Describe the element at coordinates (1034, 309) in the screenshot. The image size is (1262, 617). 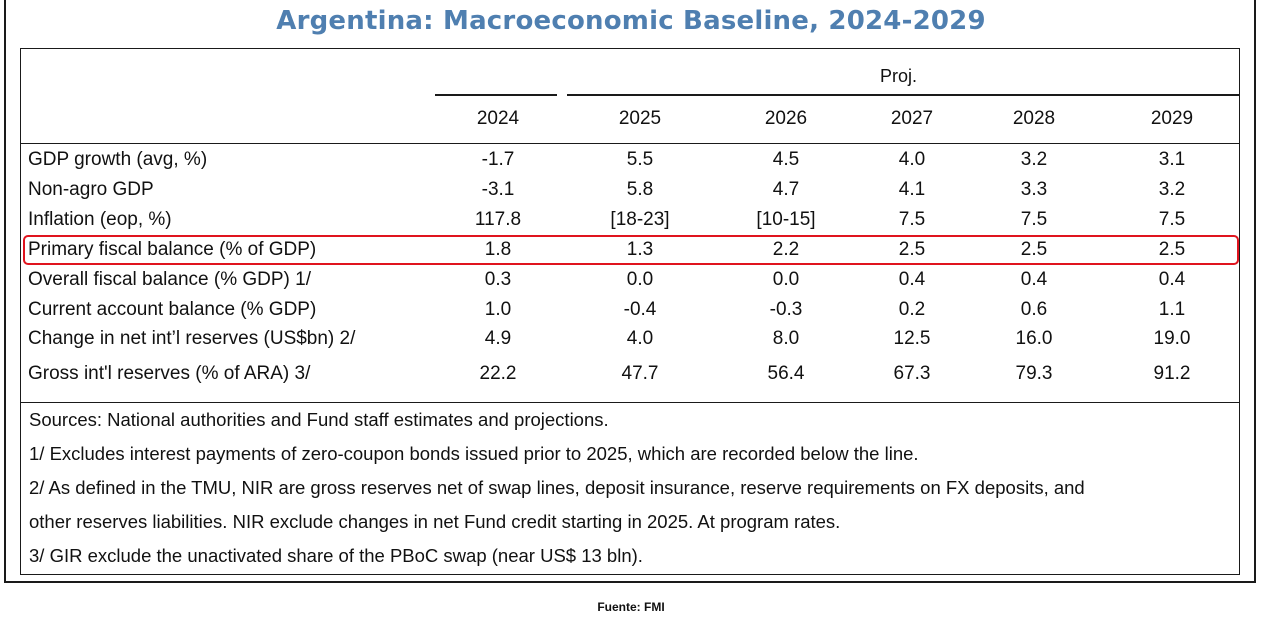
I see `table-cell: 0.6` at that location.